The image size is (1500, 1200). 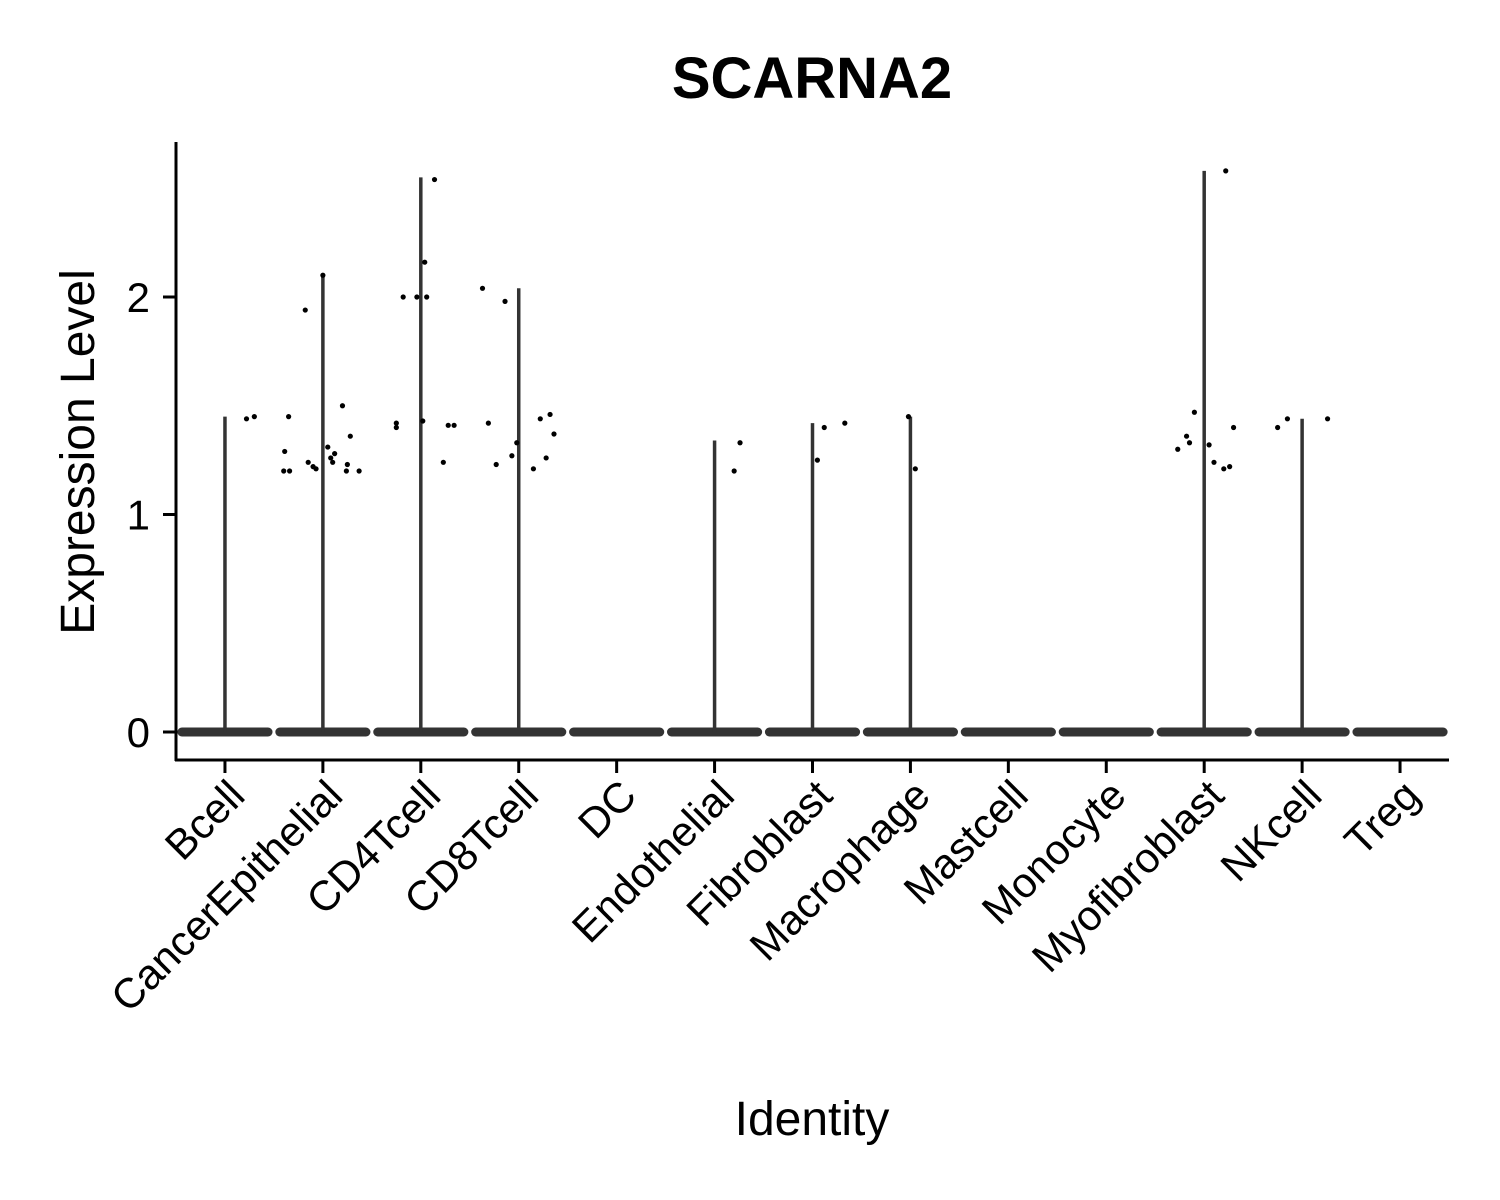 I want to click on y-ticks-group: 0 1 2, so click(x=151, y=515).